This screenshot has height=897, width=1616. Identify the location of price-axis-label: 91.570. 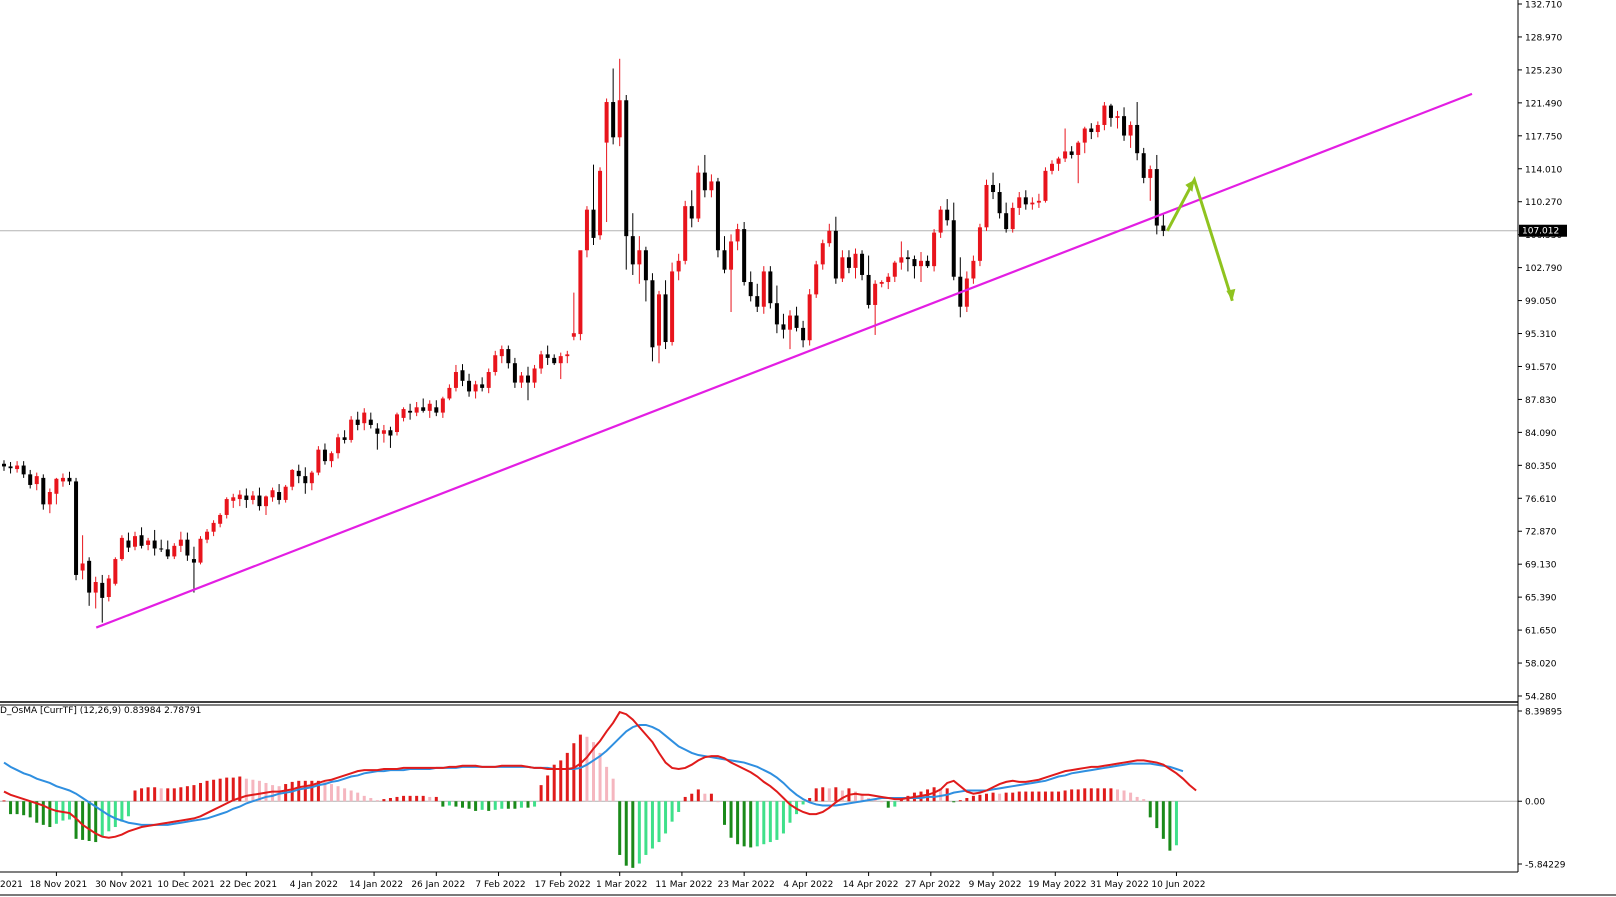
(1541, 368).